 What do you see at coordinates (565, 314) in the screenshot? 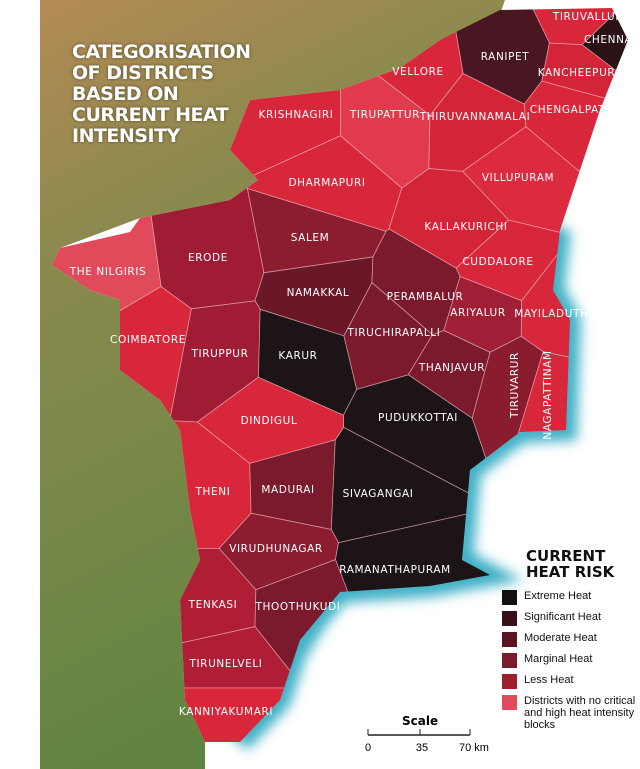
I see `district-label: MAYILADUTHURAI` at bounding box center [565, 314].